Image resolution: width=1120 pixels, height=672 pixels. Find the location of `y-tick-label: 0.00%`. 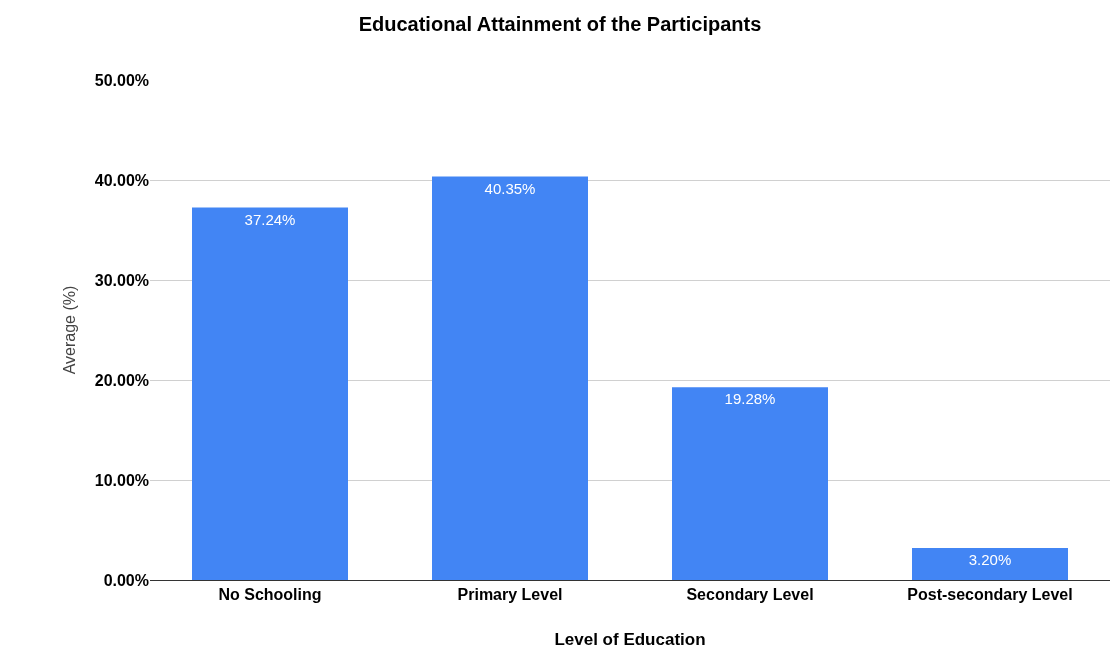

y-tick-label: 0.00% is located at coordinates (126, 580).